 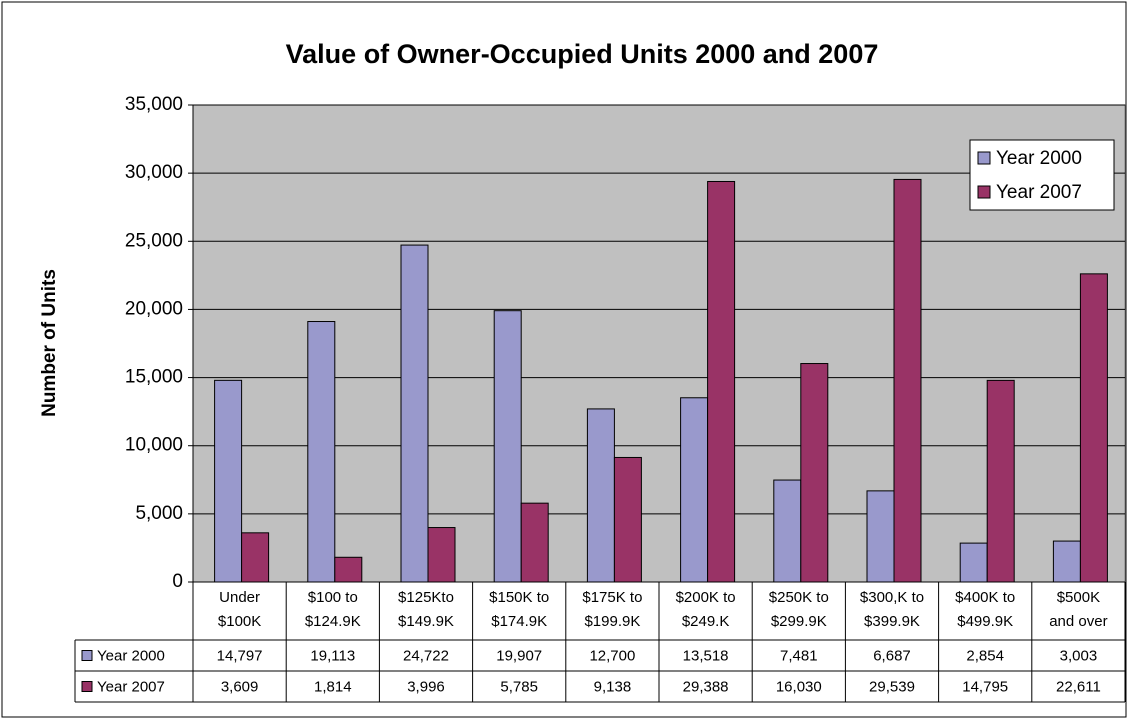 What do you see at coordinates (612, 655) in the screenshot?
I see `table-value: 12,700` at bounding box center [612, 655].